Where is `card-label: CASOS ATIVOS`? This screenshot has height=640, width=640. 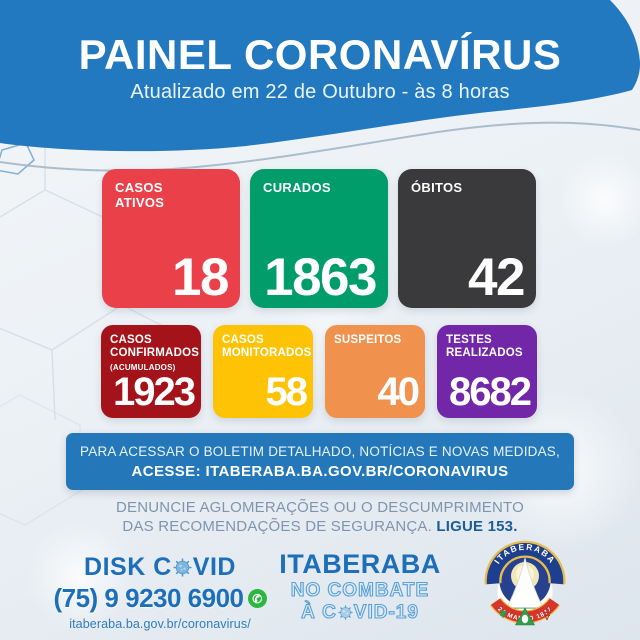 card-label: CASOS ATIVOS is located at coordinates (140, 195).